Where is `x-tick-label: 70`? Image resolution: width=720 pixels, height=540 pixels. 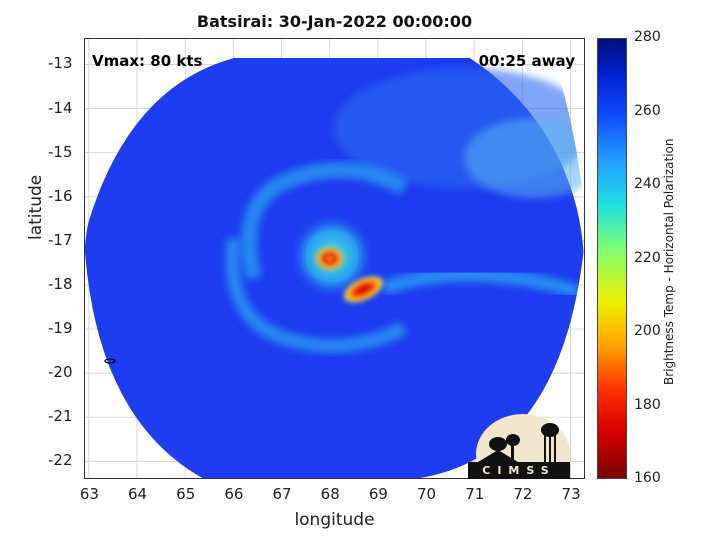 x-tick-label: 70 is located at coordinates (427, 494).